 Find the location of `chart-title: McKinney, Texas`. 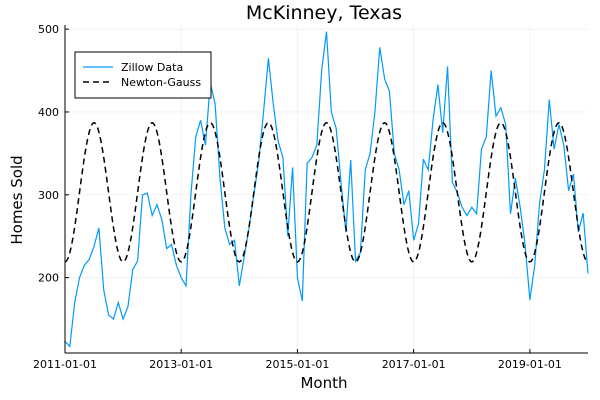

chart-title: McKinney, Texas is located at coordinates (324, 13).